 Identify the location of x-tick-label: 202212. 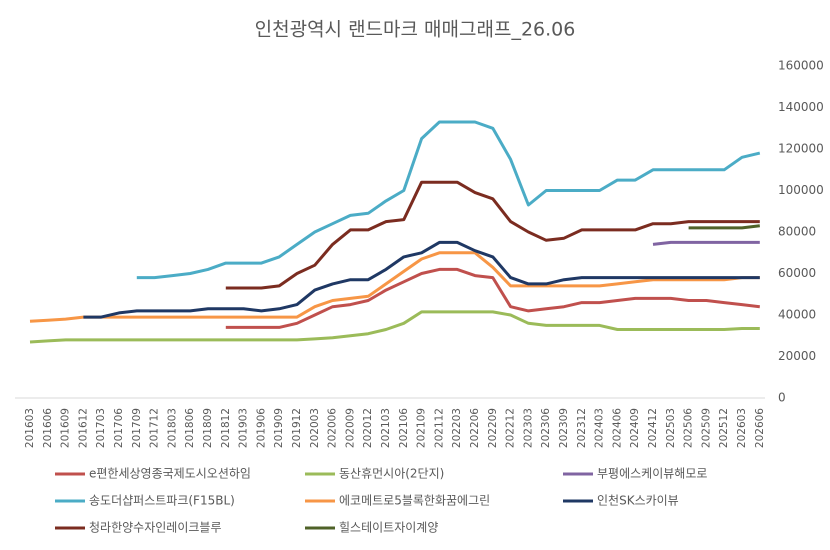
(511, 428).